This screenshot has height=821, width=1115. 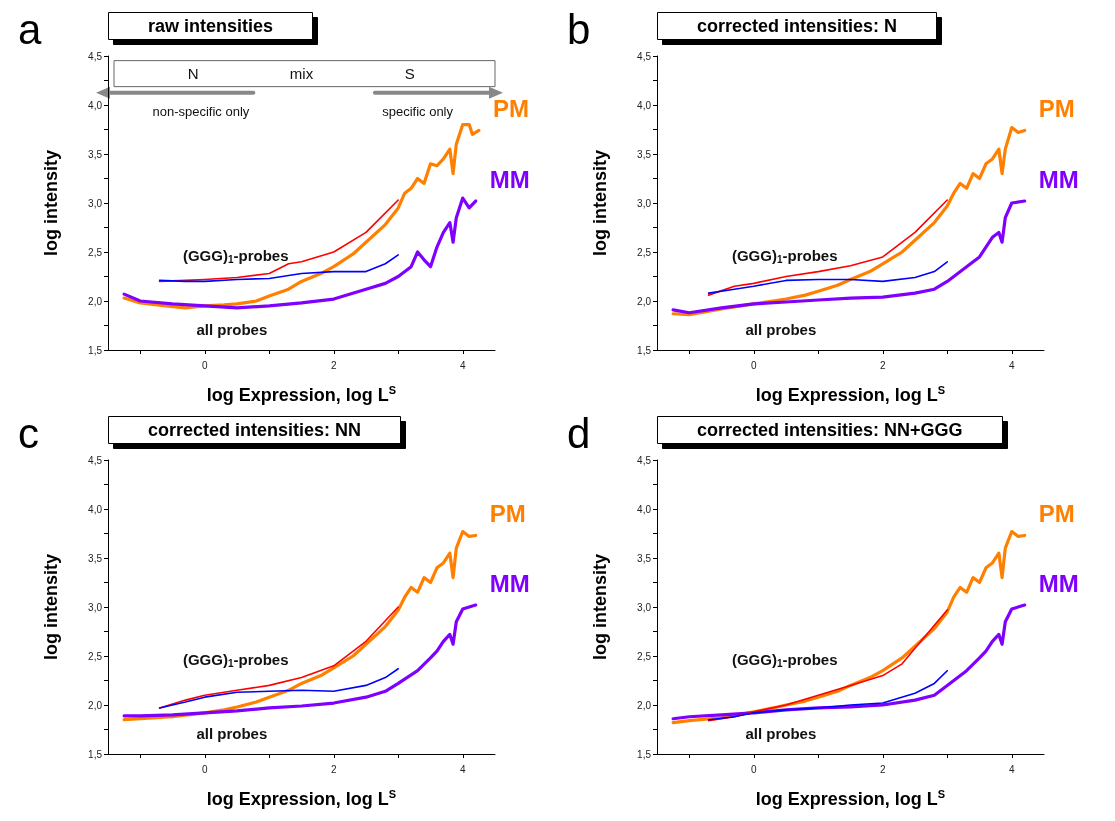 I want to click on chart-title: corrected intensities: NN+GGG, so click(x=830, y=430).